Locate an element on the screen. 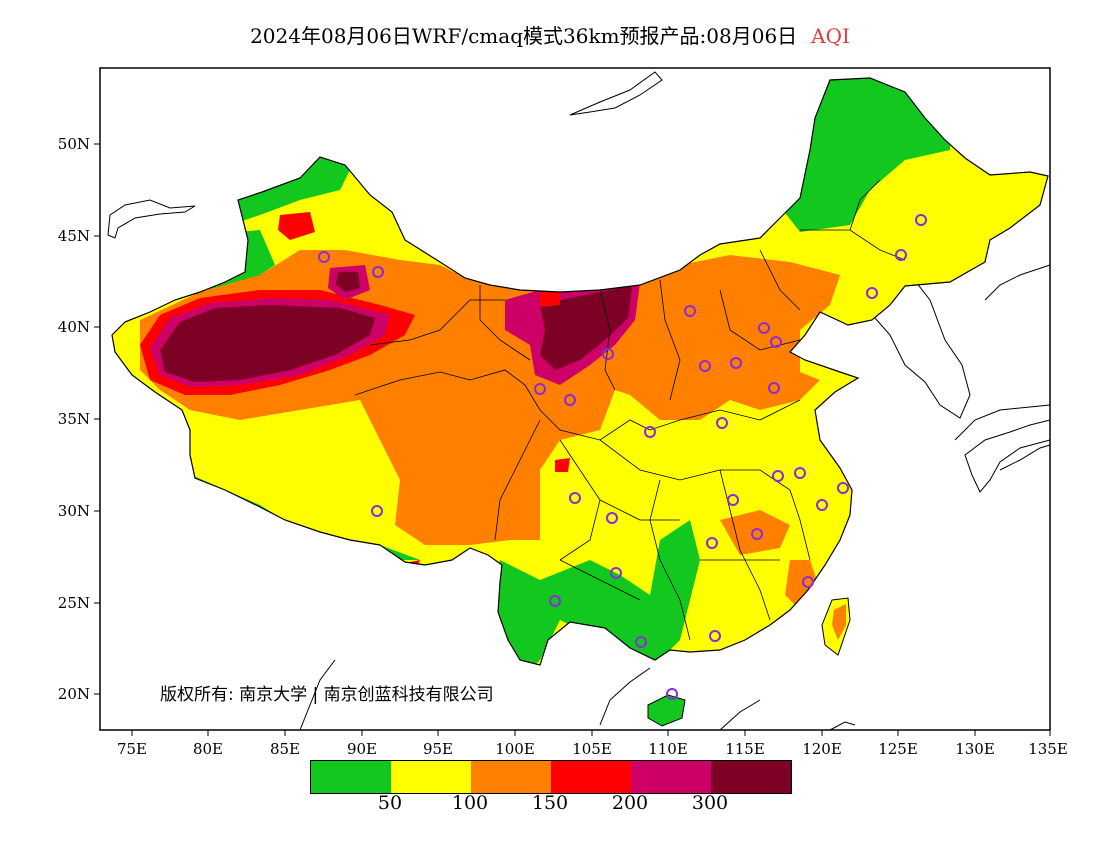  title-main: 2024年08月06日WRF/cmaq模式36km预报产品:08月06日 is located at coordinates (524, 36).